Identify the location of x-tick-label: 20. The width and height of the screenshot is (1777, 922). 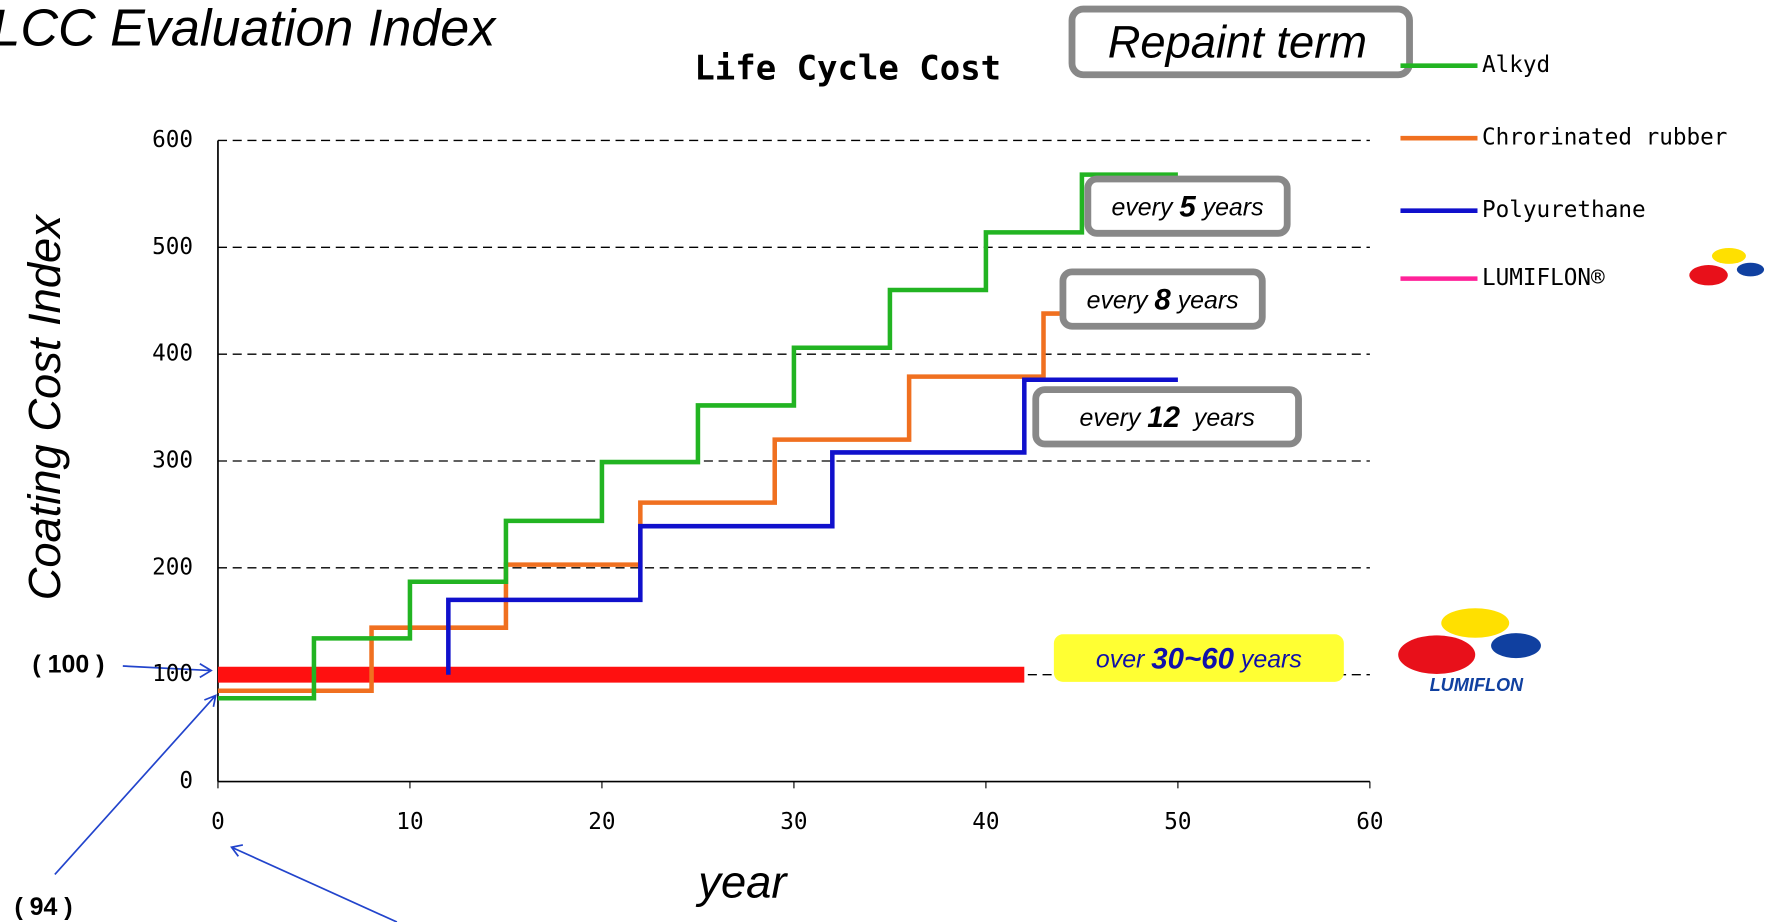
(601, 822).